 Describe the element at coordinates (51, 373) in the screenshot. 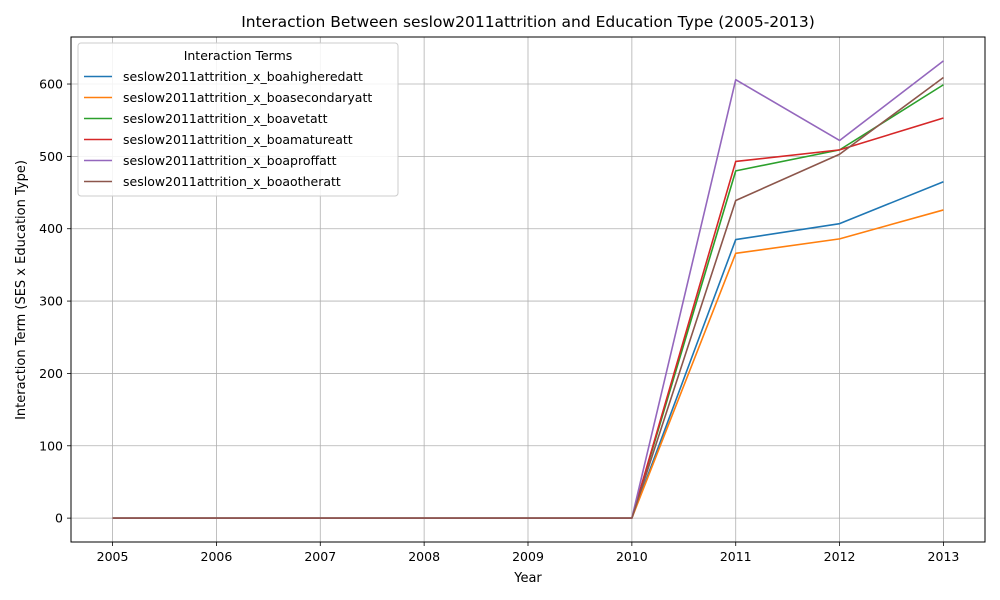

I see `y-tick-label: 200` at that location.